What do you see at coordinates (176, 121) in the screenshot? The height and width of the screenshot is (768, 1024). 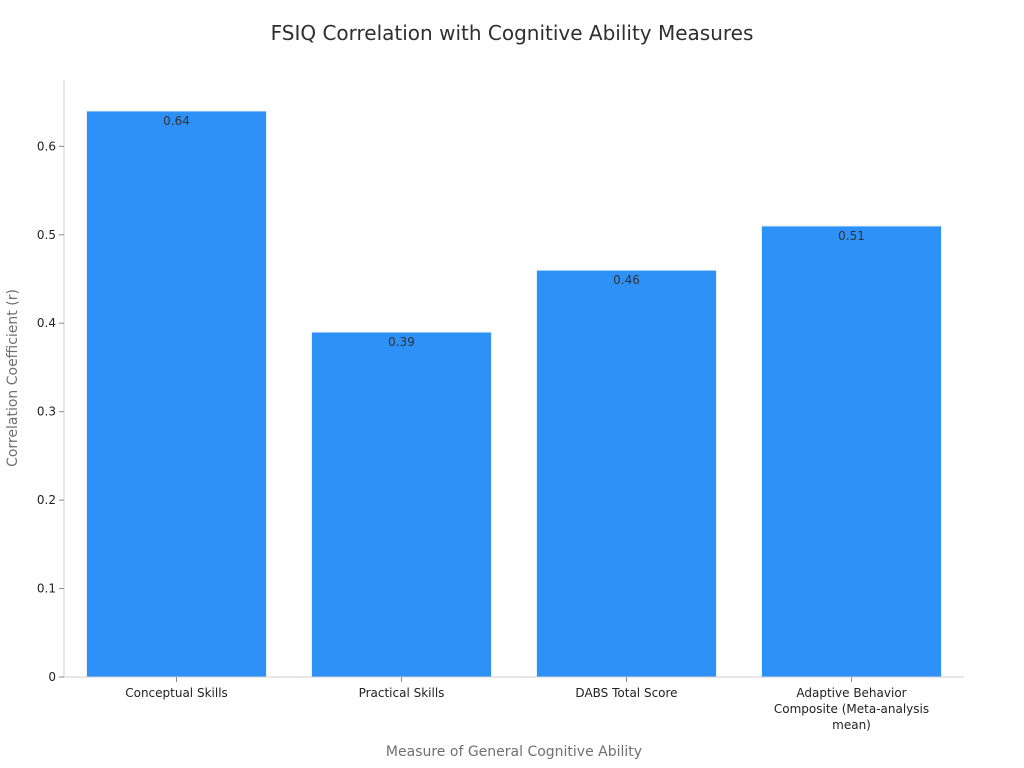 I see `bar-value-label: 0.64` at bounding box center [176, 121].